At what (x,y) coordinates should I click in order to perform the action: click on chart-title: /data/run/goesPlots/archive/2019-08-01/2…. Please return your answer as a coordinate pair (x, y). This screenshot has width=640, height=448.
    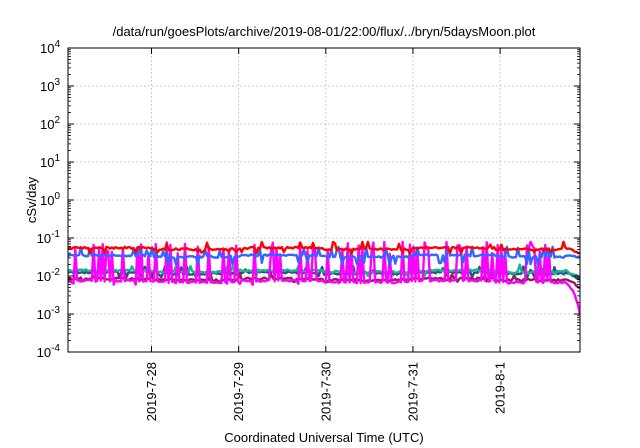
    Looking at the image, I should click on (324, 31).